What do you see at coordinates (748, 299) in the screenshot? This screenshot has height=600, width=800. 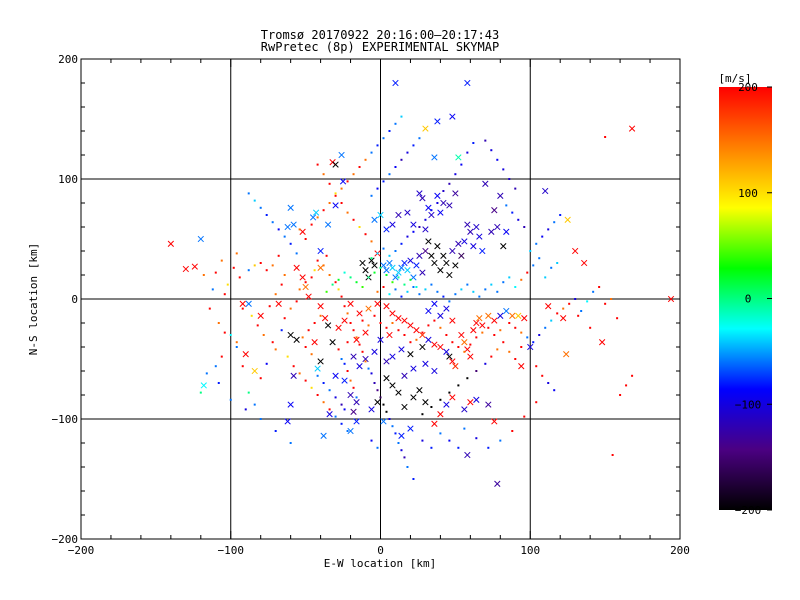 I see `colorbar-tick-label: 0` at bounding box center [748, 299].